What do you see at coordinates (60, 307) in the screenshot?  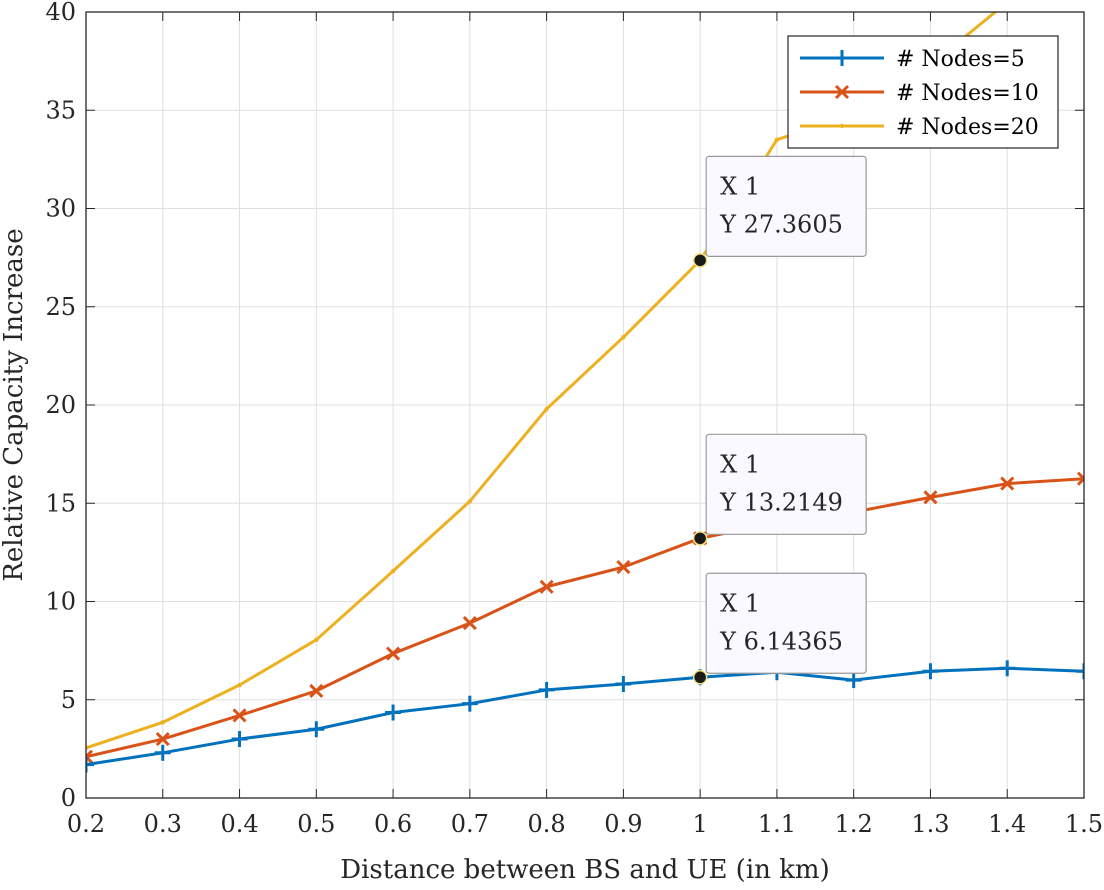 I see `y-tick-label: 25` at bounding box center [60, 307].